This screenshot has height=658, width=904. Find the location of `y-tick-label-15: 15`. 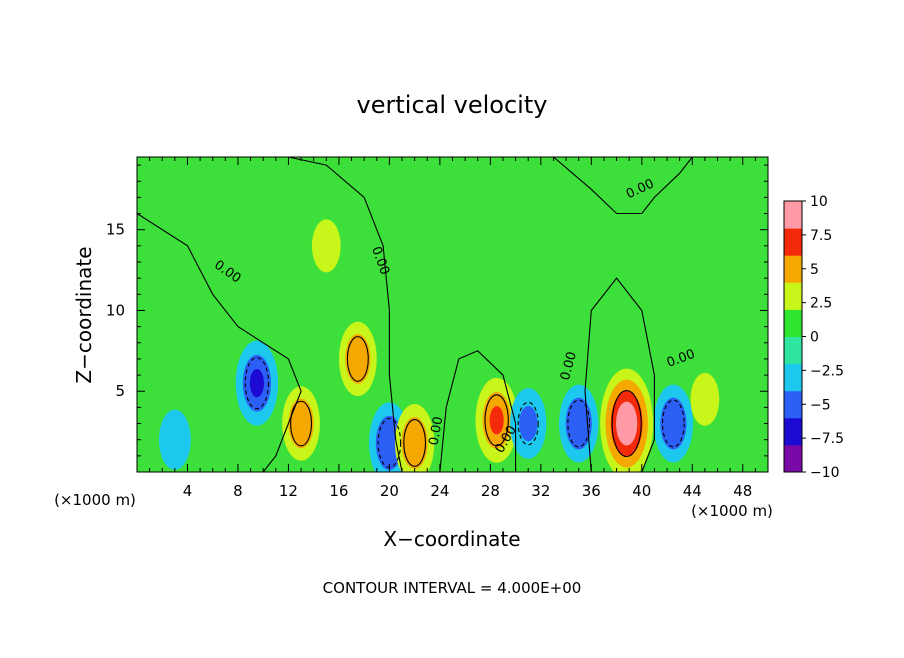

y-tick-label-15: 15 is located at coordinates (115, 230).